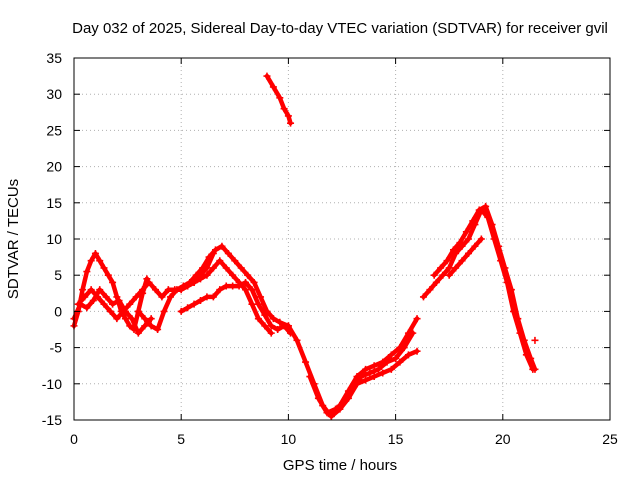 Image resolution: width=640 pixels, height=480 pixels. What do you see at coordinates (610, 439) in the screenshot?
I see `x-tick-label: 25` at bounding box center [610, 439].